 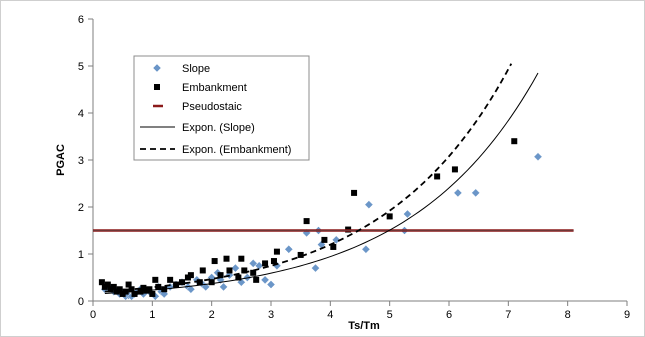 I want to click on y-tick-label: 0, so click(x=81, y=302).